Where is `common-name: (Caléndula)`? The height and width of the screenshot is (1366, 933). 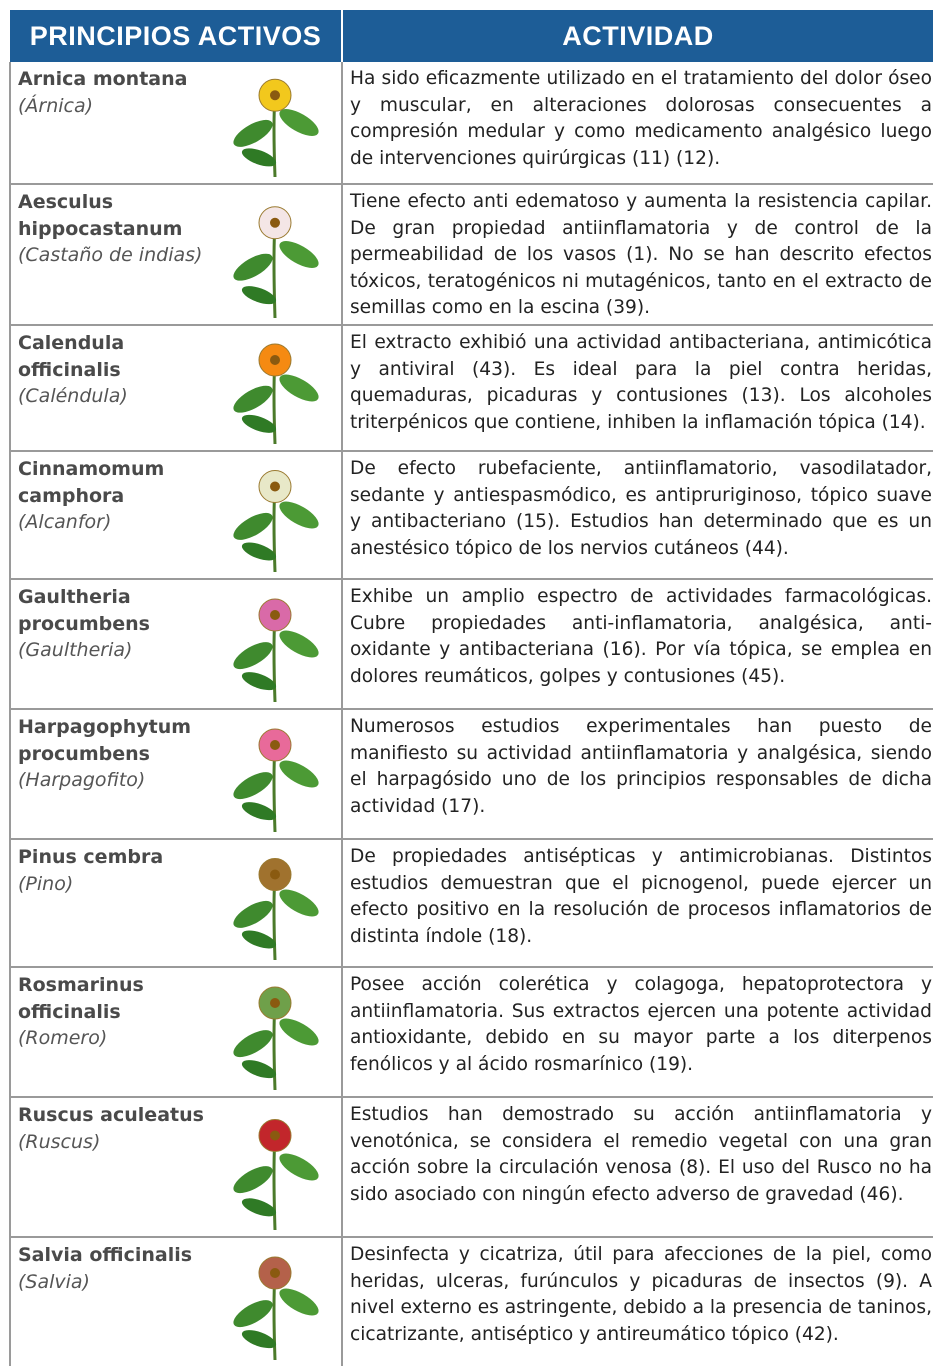 common-name: (Caléndula) is located at coordinates (73, 396).